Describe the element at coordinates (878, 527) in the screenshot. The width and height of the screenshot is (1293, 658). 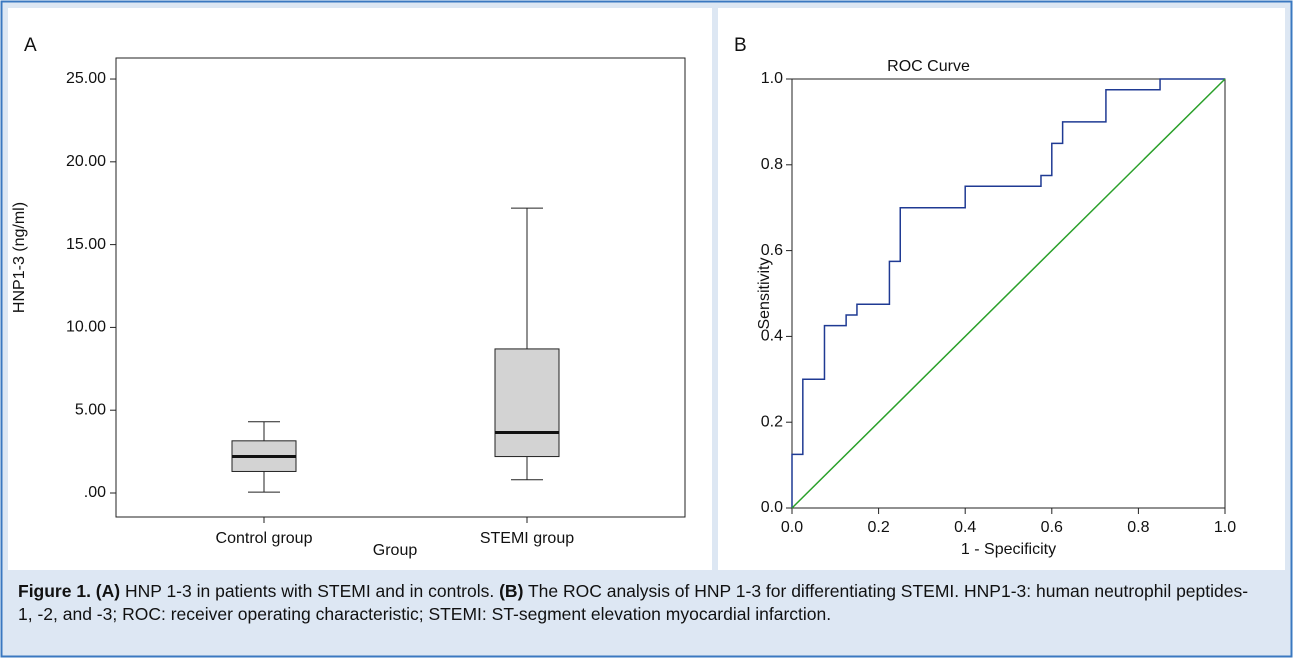
I see `x-tick-label: 0.2` at that location.